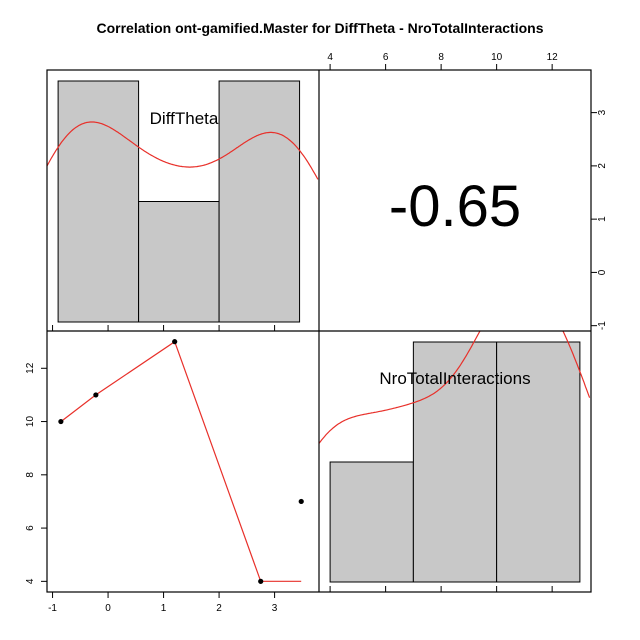 The image size is (640, 640). What do you see at coordinates (183, 150) in the screenshot?
I see `density-curve-difftheta` at bounding box center [183, 150].